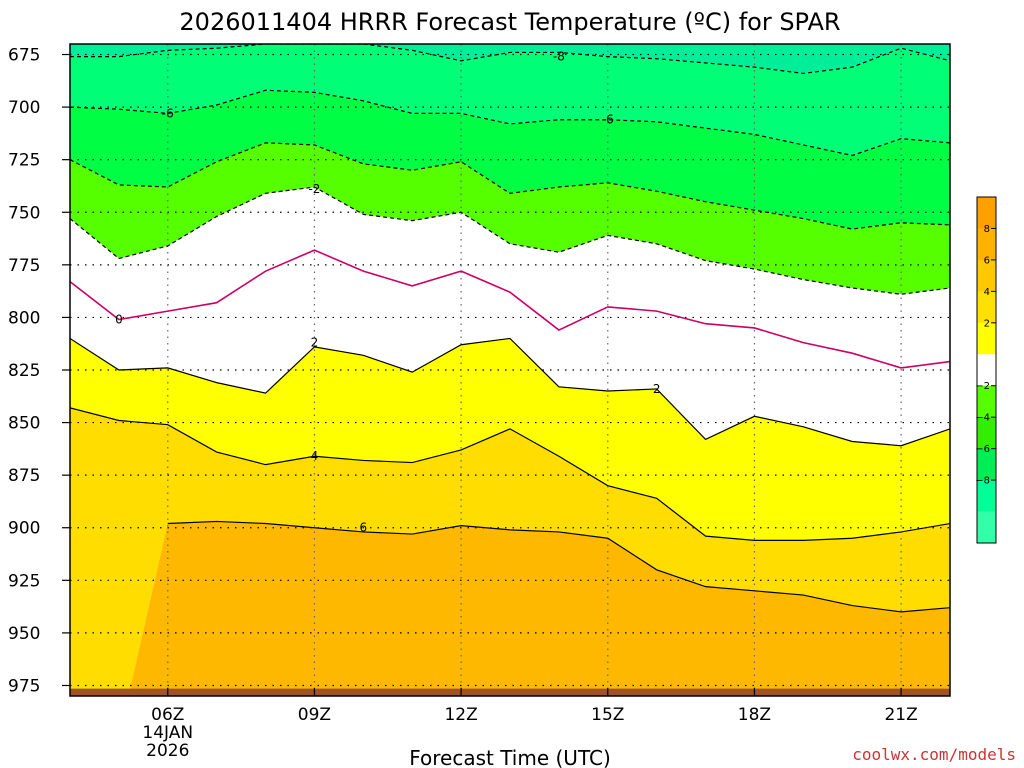  I want to click on contour-label: 4, so click(315, 456).